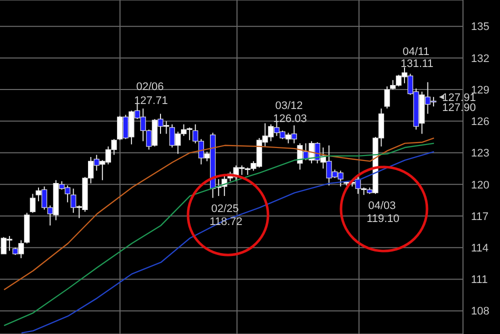  What do you see at coordinates (480, 154) in the screenshot?
I see `y-tick-label: 123` at bounding box center [480, 154].